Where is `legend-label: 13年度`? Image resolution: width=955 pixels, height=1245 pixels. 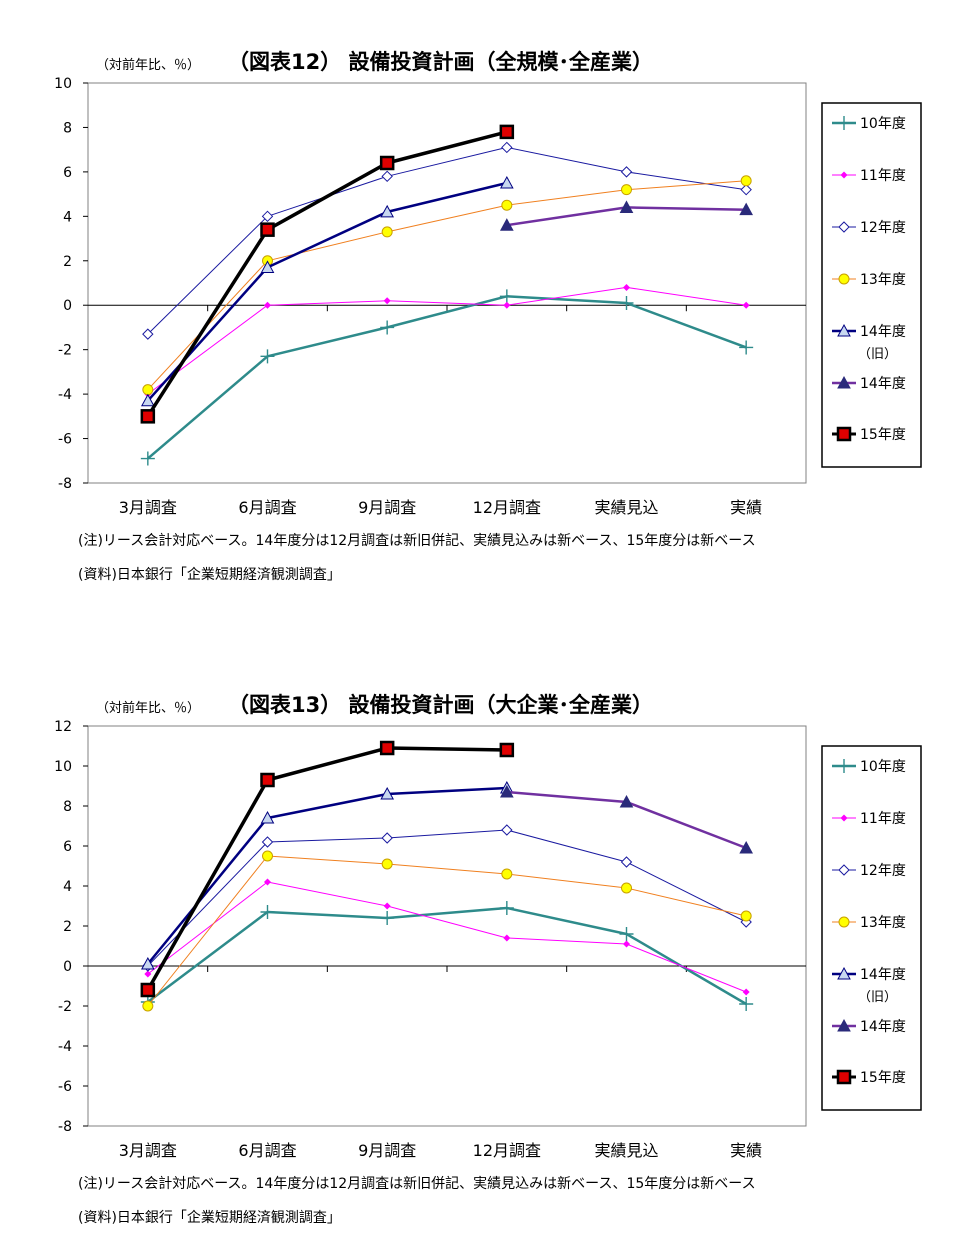
legend-label: 13年度 is located at coordinates (883, 923).